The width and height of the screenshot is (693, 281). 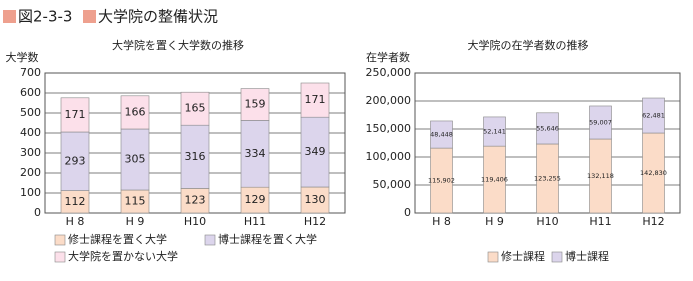 I want to click on data-label: 349, so click(x=315, y=151).